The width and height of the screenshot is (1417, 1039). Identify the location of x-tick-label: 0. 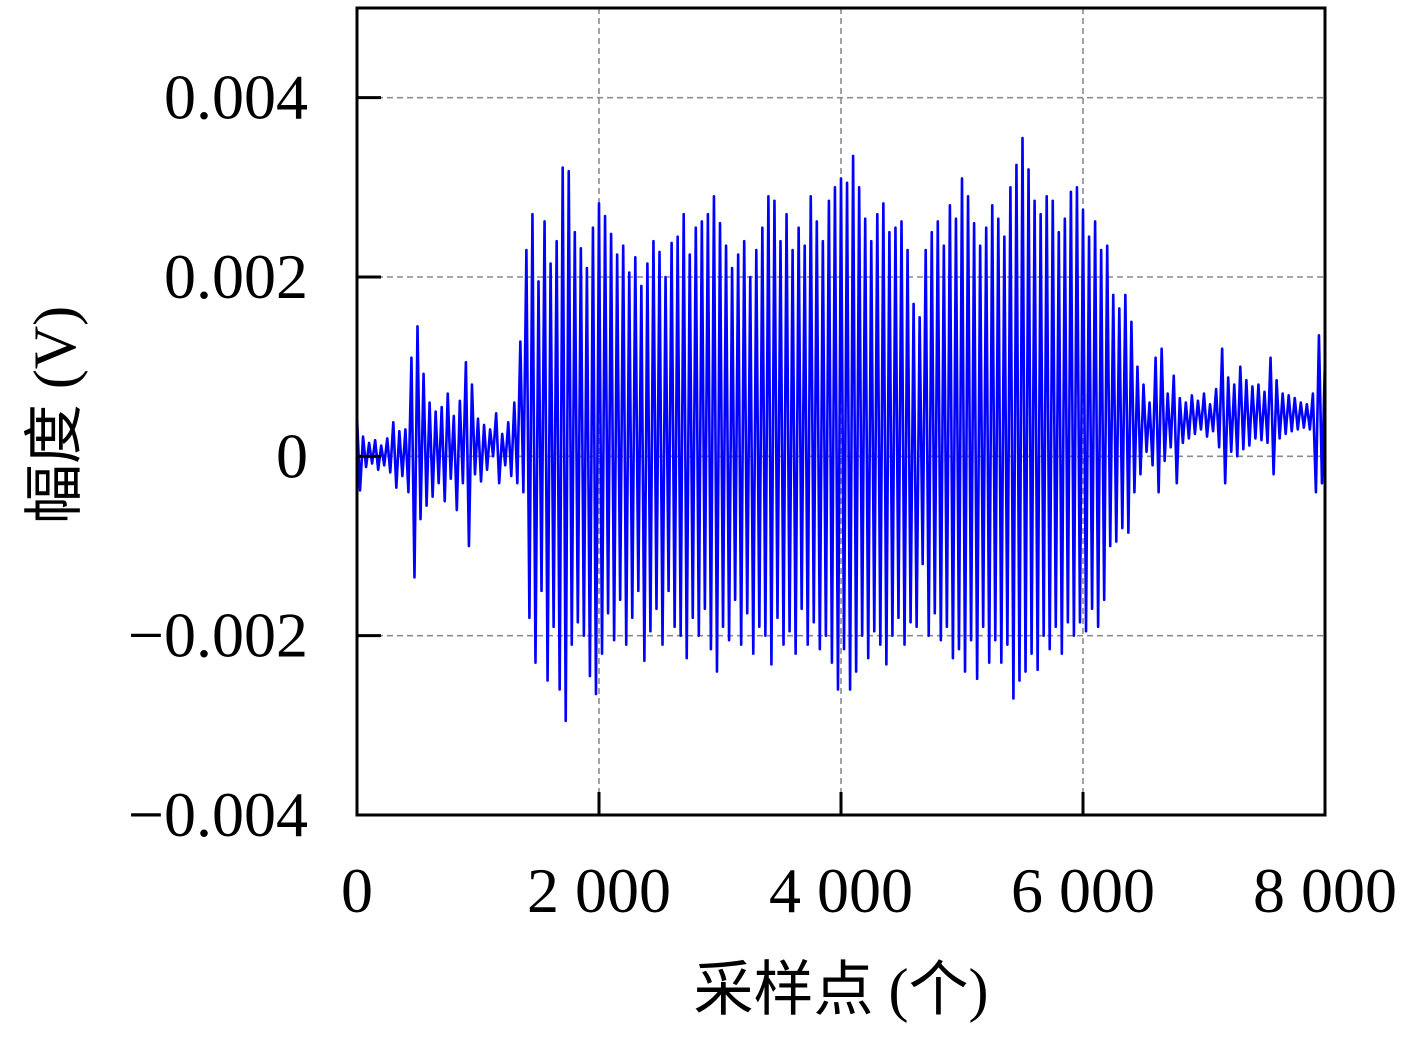
(357, 890).